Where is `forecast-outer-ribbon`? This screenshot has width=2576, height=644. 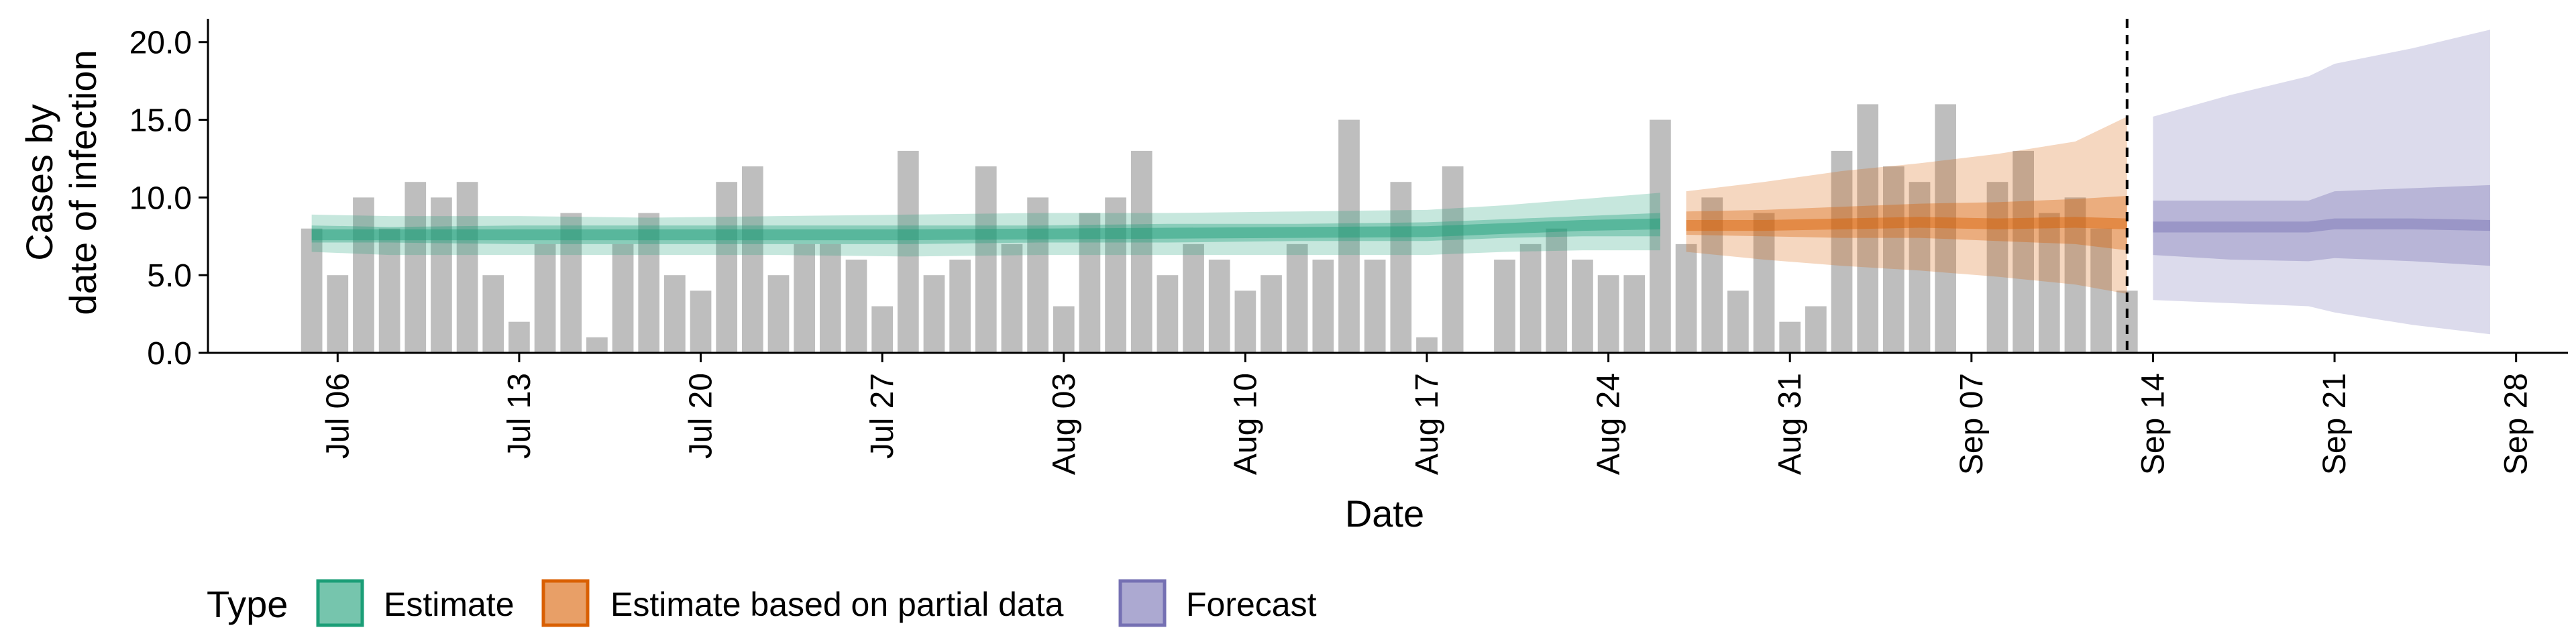 forecast-outer-ribbon is located at coordinates (2322, 182).